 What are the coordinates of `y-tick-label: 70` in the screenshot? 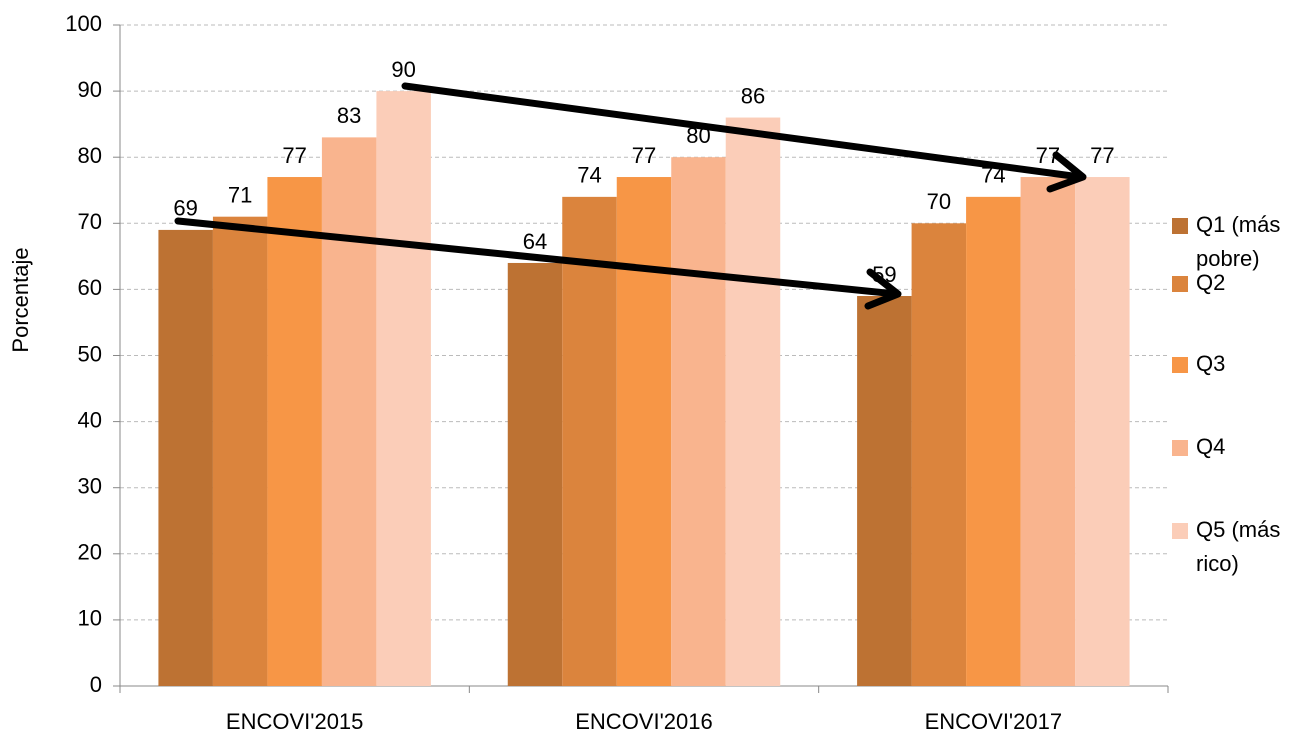 It's located at (90, 221).